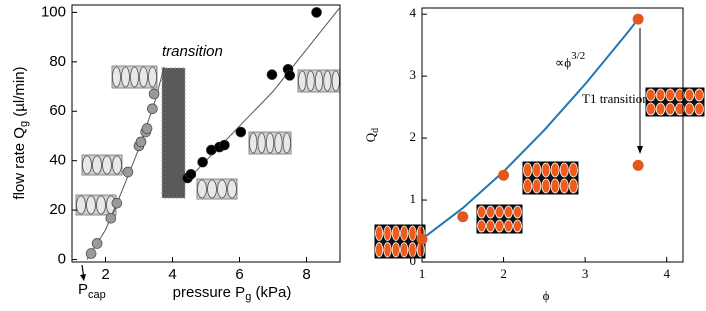  What do you see at coordinates (57, 110) in the screenshot?
I see `y-tick-label: 60` at bounding box center [57, 110].